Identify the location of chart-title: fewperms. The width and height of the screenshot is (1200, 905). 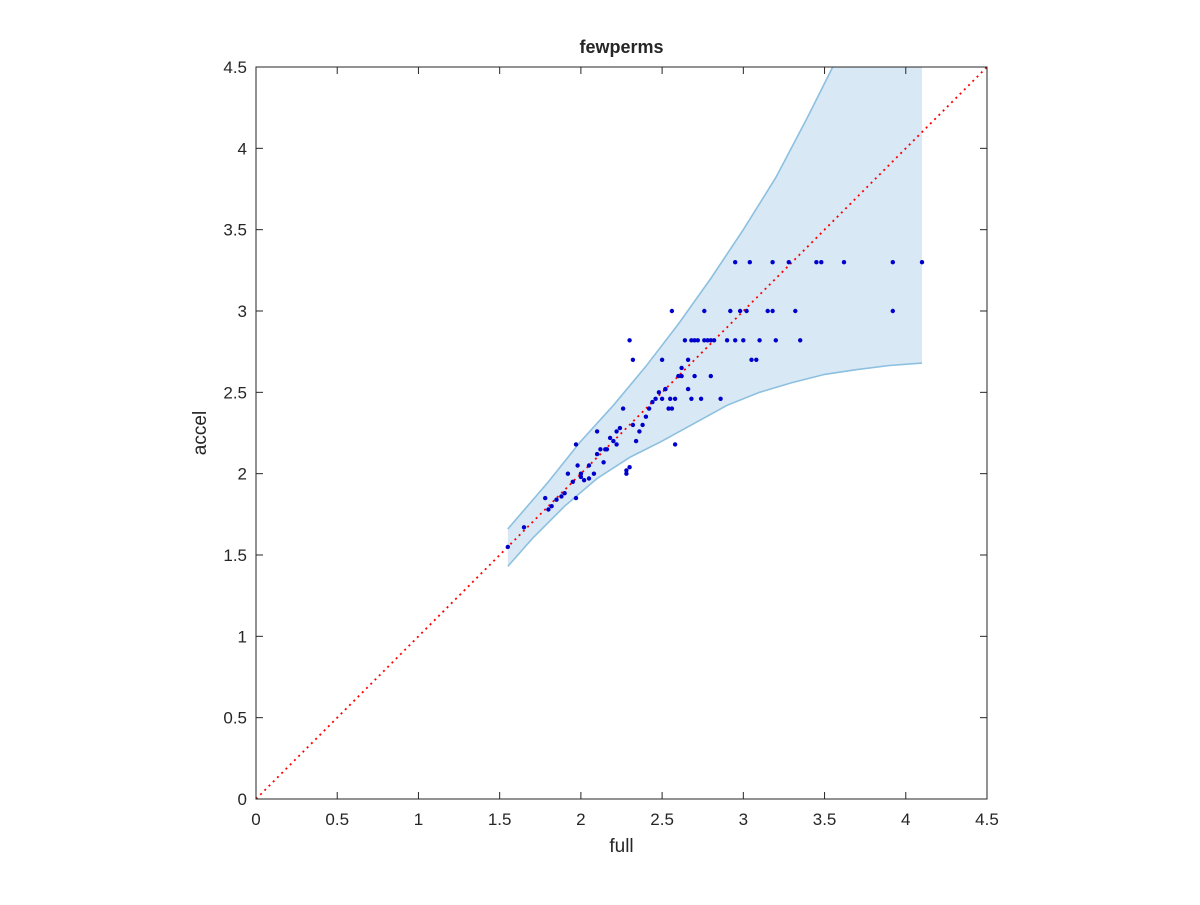
(621, 47).